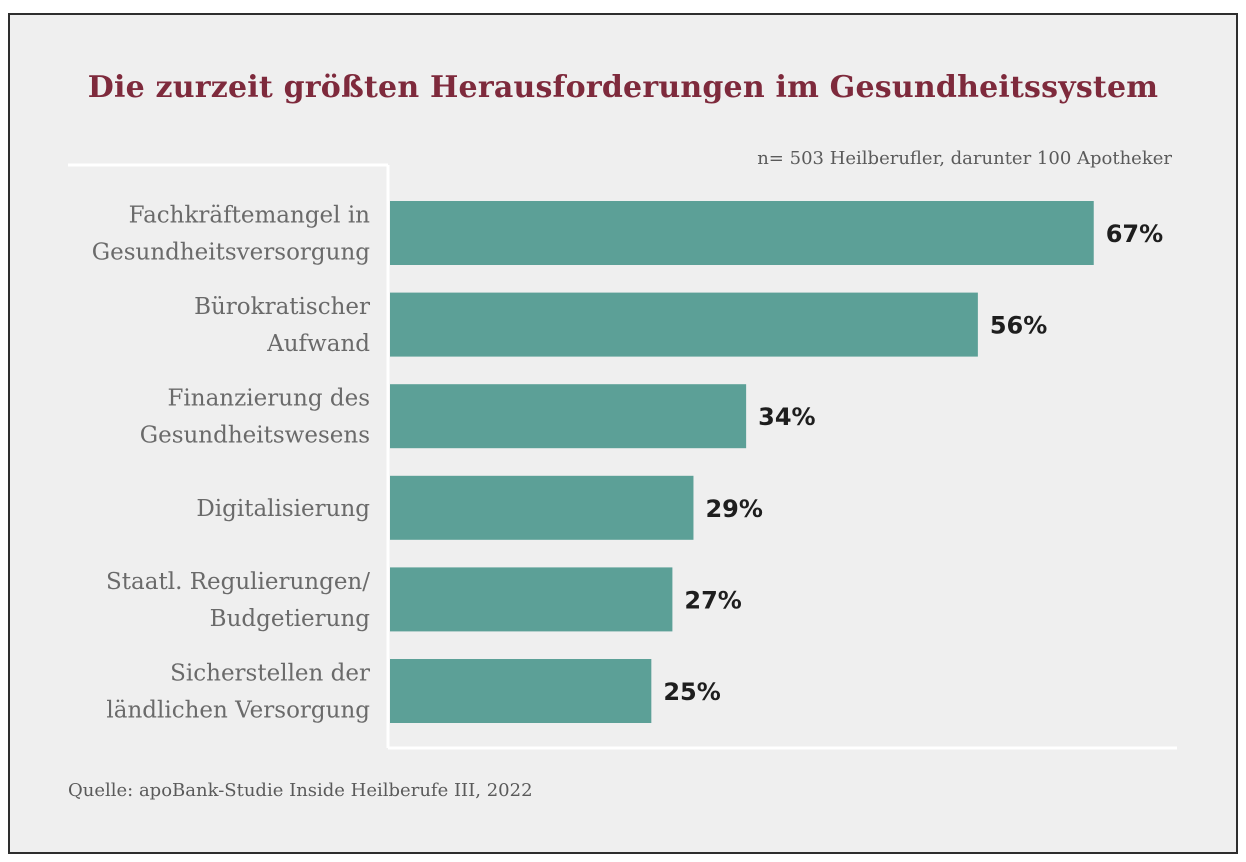  I want to click on category-label-1-line-1: Fachkräftemangel in, so click(250, 216).